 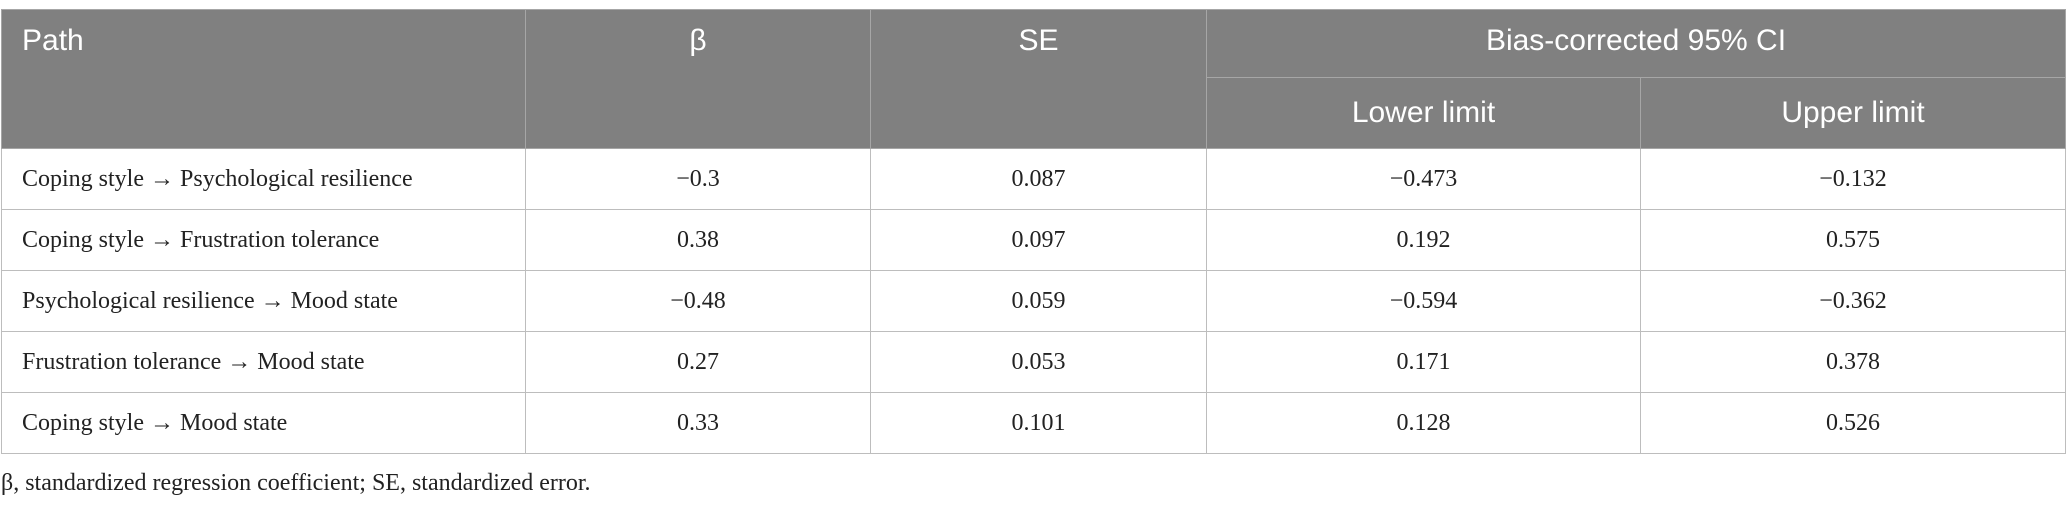 What do you see at coordinates (263, 423) in the screenshot?
I see `table-cell: Coping style → Mood state` at bounding box center [263, 423].